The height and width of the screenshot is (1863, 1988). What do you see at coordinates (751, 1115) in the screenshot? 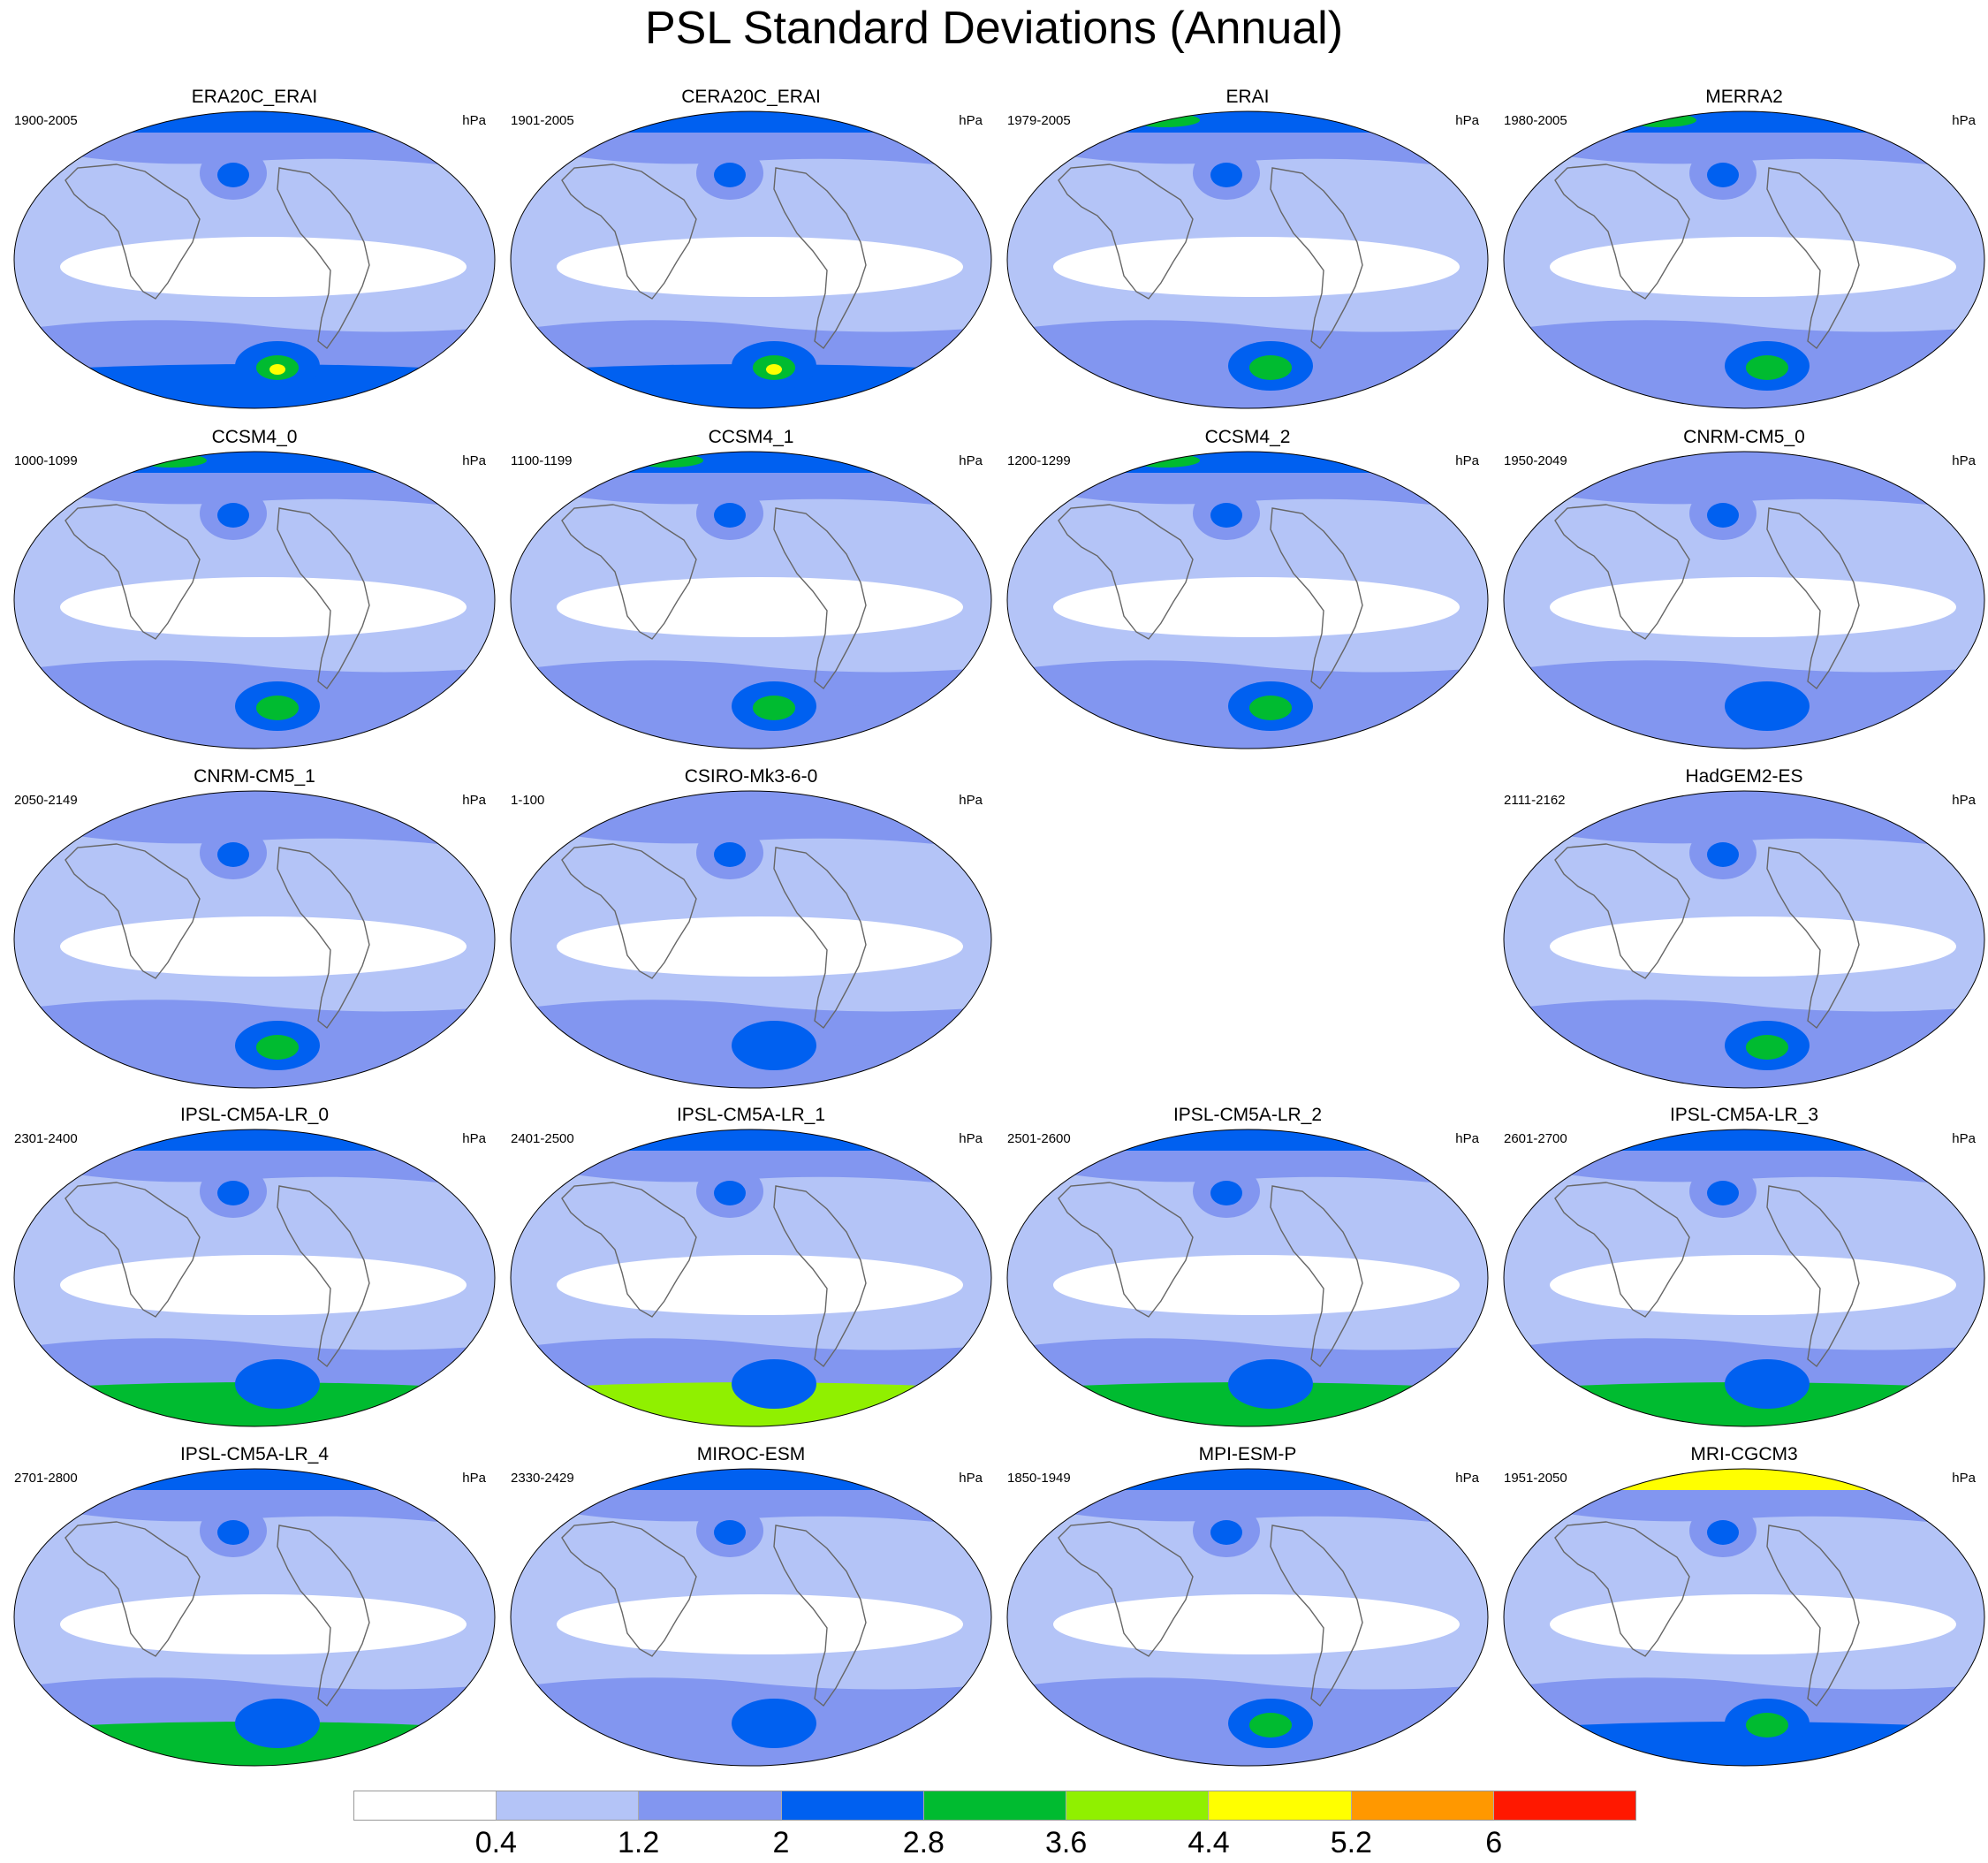
I see `panel-title: IPSL-CM5A-LR_1` at bounding box center [751, 1115].